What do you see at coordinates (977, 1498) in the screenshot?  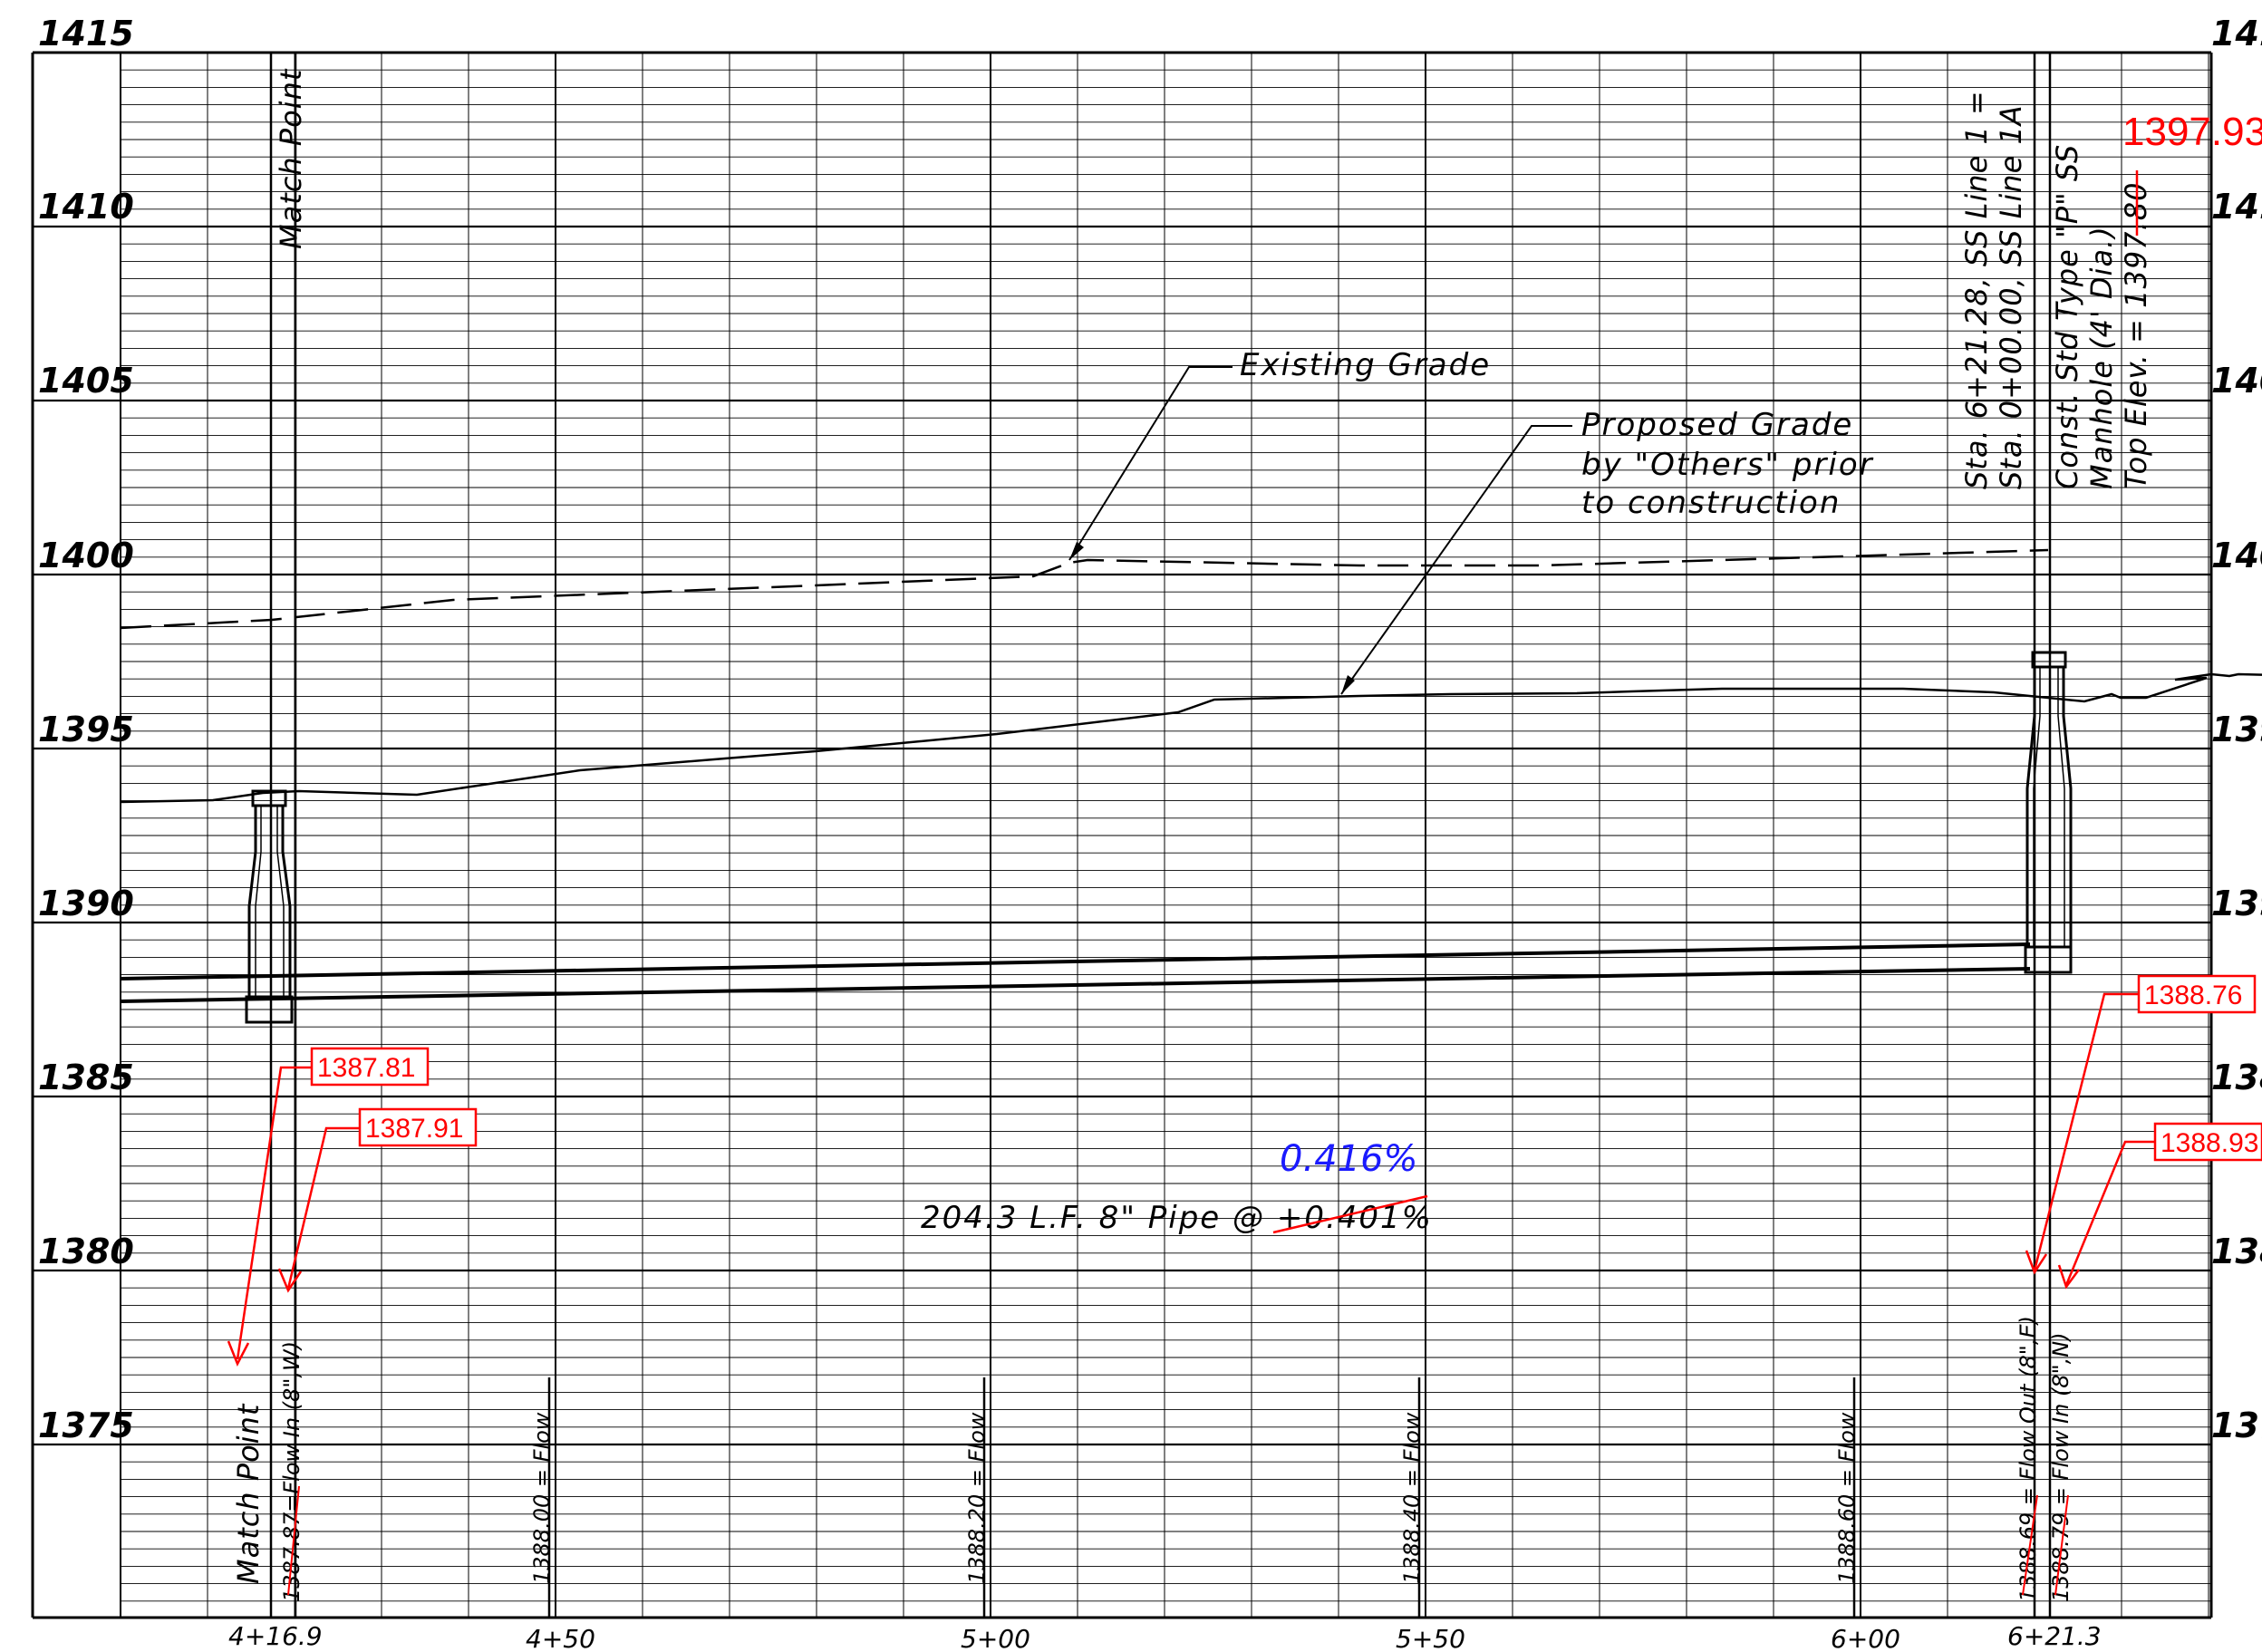 I see `flow-mark-5+00: 1388.20 = Flow` at bounding box center [977, 1498].